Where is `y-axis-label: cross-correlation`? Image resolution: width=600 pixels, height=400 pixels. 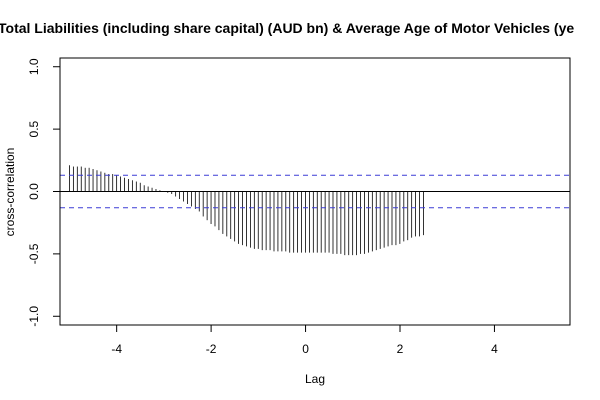 y-axis-label: cross-correlation is located at coordinates (10, 192).